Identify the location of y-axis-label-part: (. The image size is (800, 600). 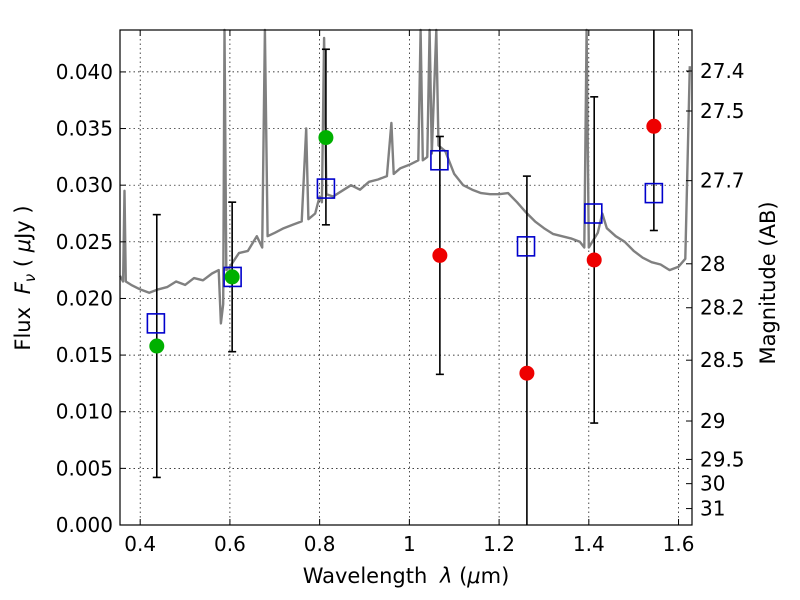
(23, 263).